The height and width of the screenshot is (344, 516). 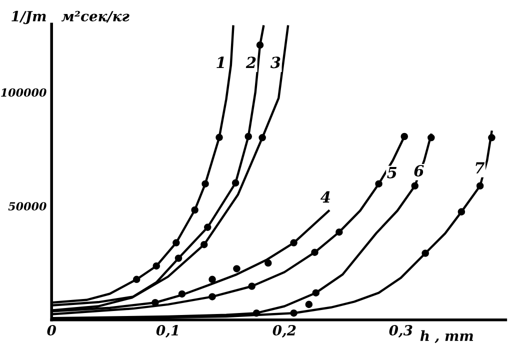 What do you see at coordinates (419, 171) in the screenshot?
I see `series-label: 6` at bounding box center [419, 171].